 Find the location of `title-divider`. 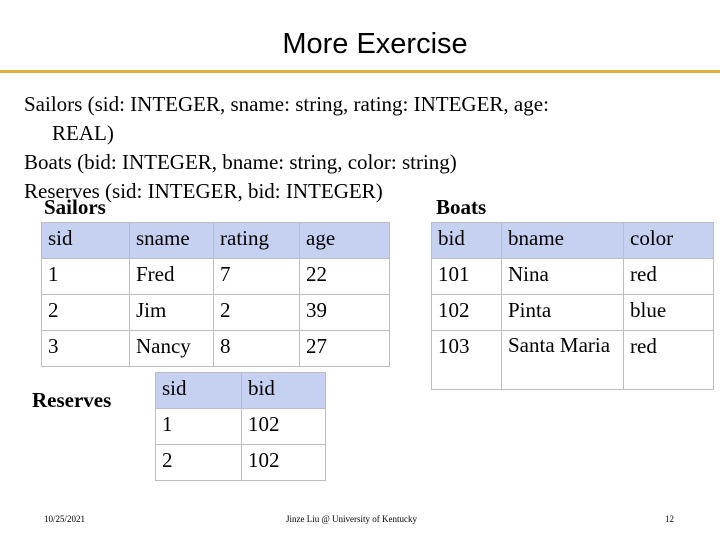

title-divider is located at coordinates (360, 71).